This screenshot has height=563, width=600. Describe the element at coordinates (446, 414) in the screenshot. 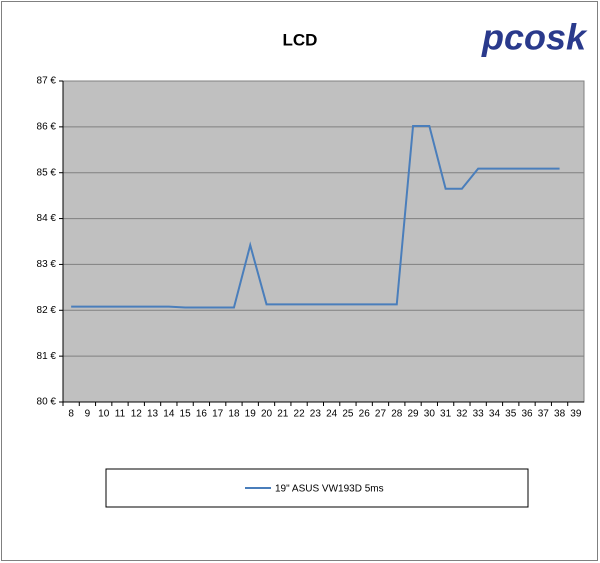

I see `x-tick-label: 31` at that location.